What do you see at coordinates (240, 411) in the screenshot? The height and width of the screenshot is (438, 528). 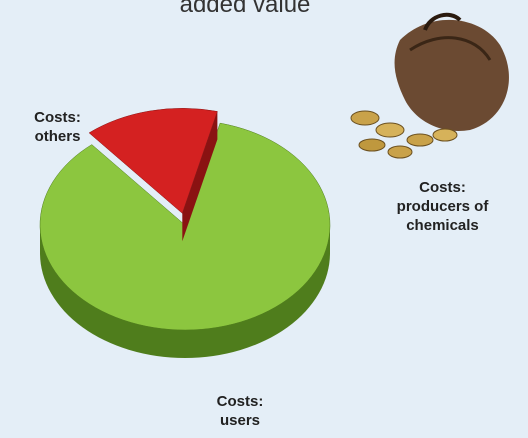 I see `slice-label: Costs: users` at bounding box center [240, 411].